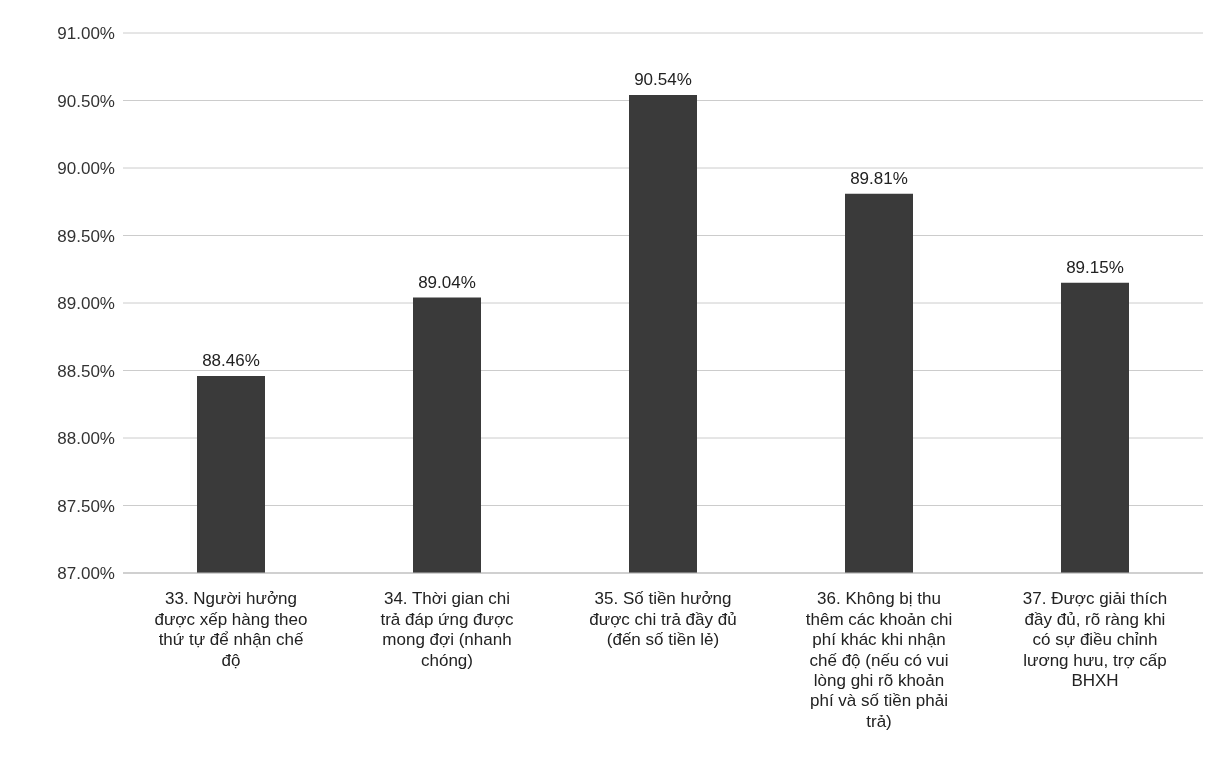 This screenshot has height=772, width=1225. I want to click on data-label: 89.04%, so click(447, 282).